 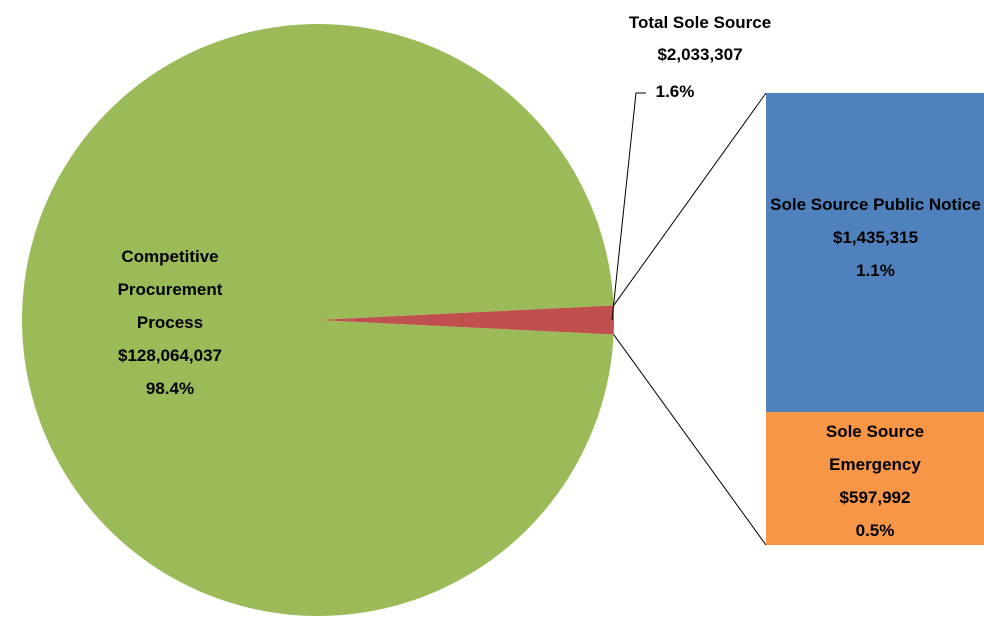 What do you see at coordinates (170, 355) in the screenshot?
I see `slice-value: $128,064,037` at bounding box center [170, 355].